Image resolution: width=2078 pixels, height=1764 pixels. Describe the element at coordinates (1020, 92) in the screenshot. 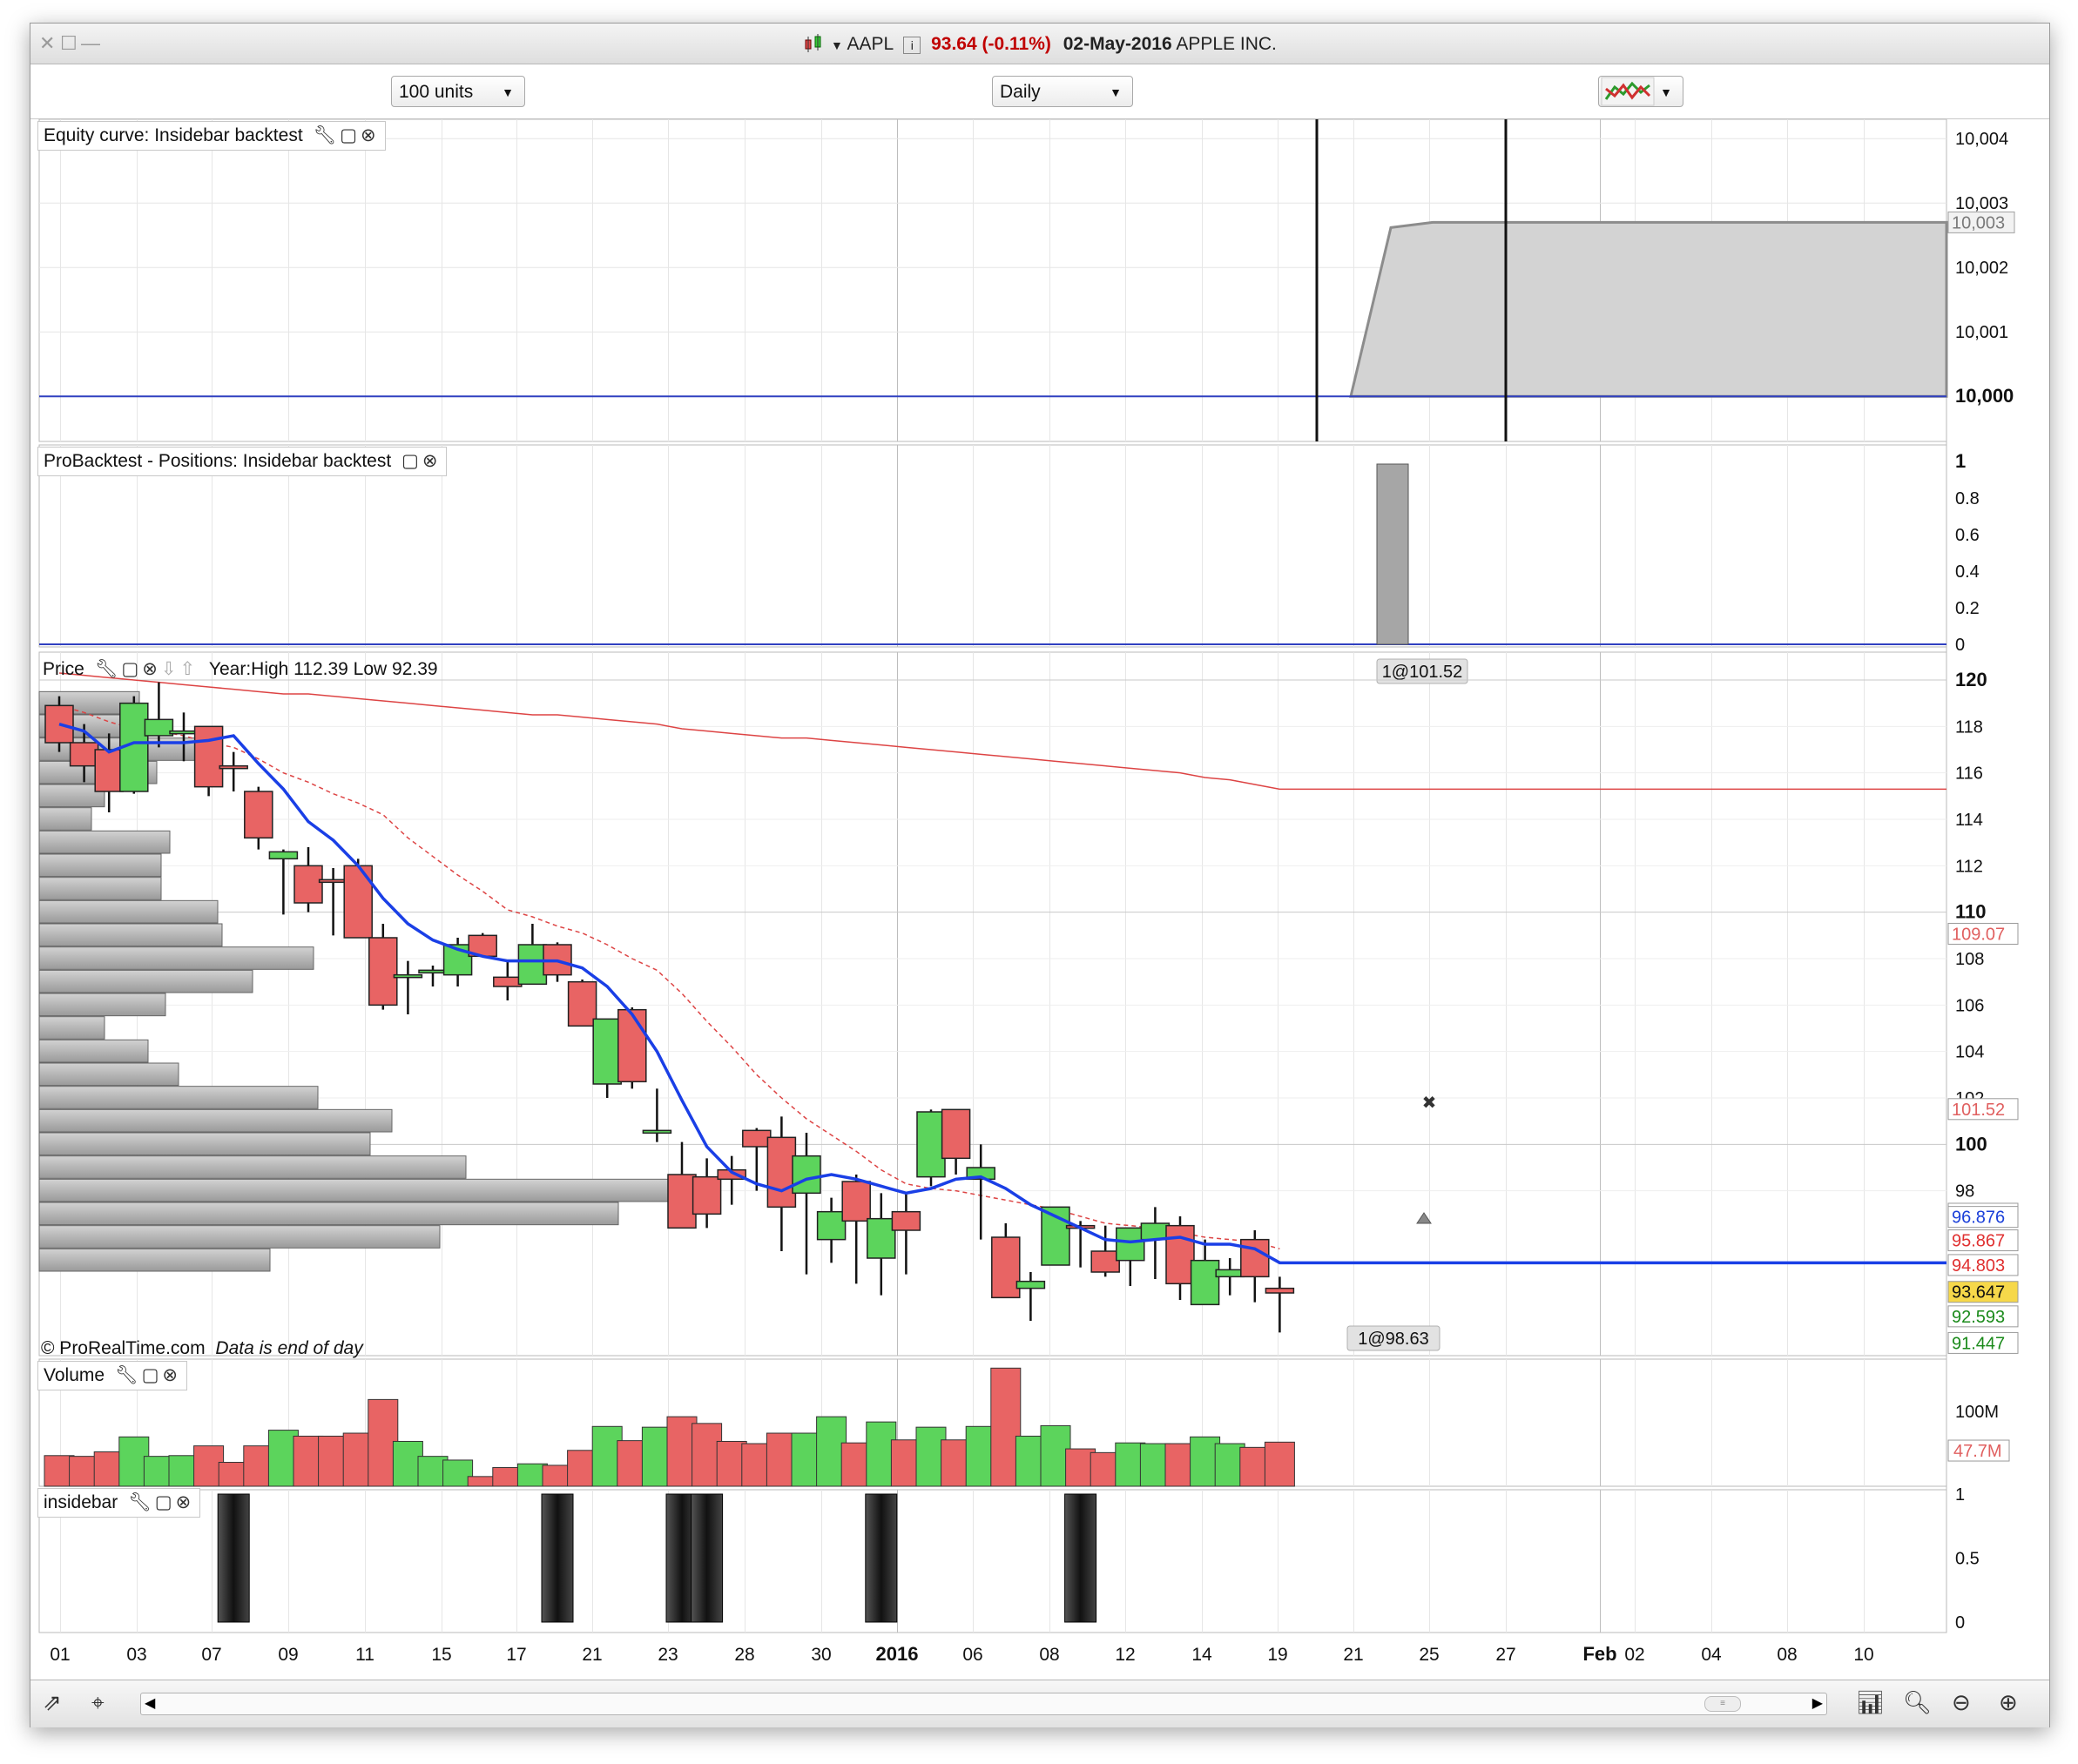

I see `period-select-value: Daily` at that location.